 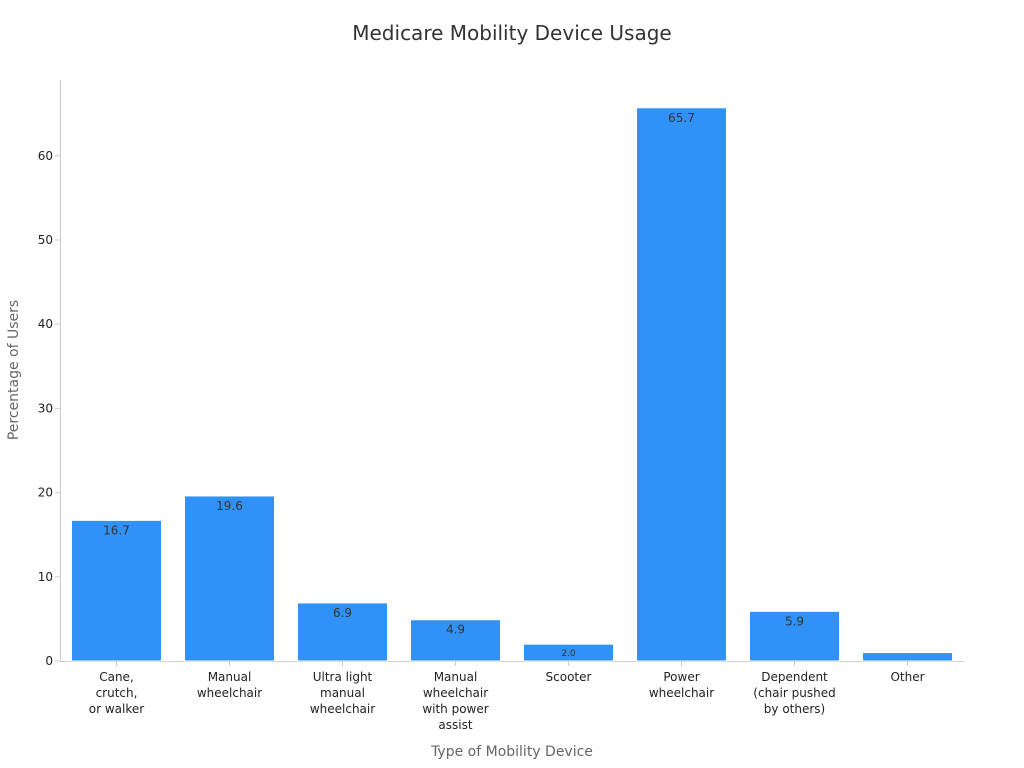 What do you see at coordinates (229, 685) in the screenshot?
I see `x-tick-label: Manual wheelchair` at bounding box center [229, 685].